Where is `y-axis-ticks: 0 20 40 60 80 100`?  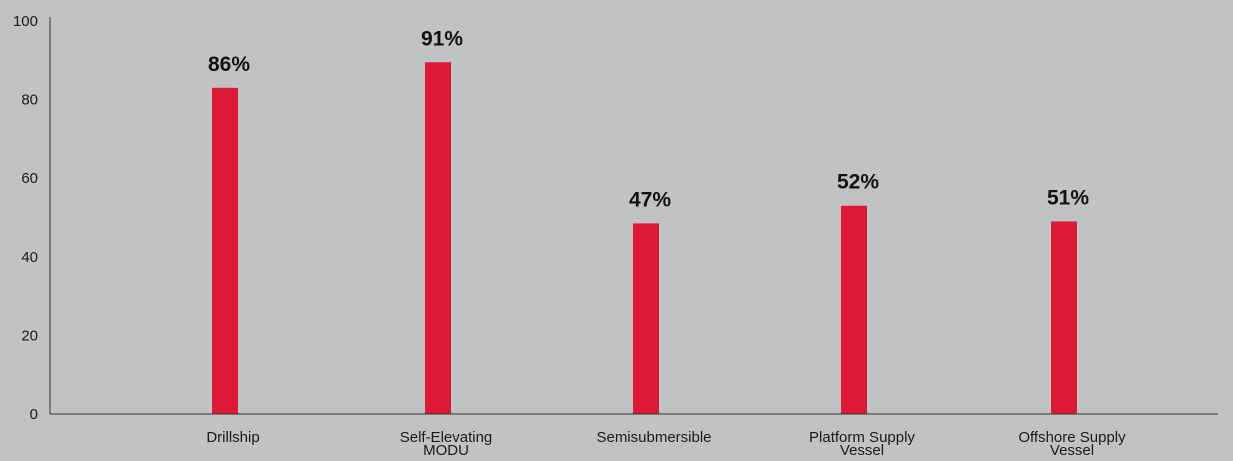 y-axis-ticks: 0 20 40 60 80 100 is located at coordinates (25, 218).